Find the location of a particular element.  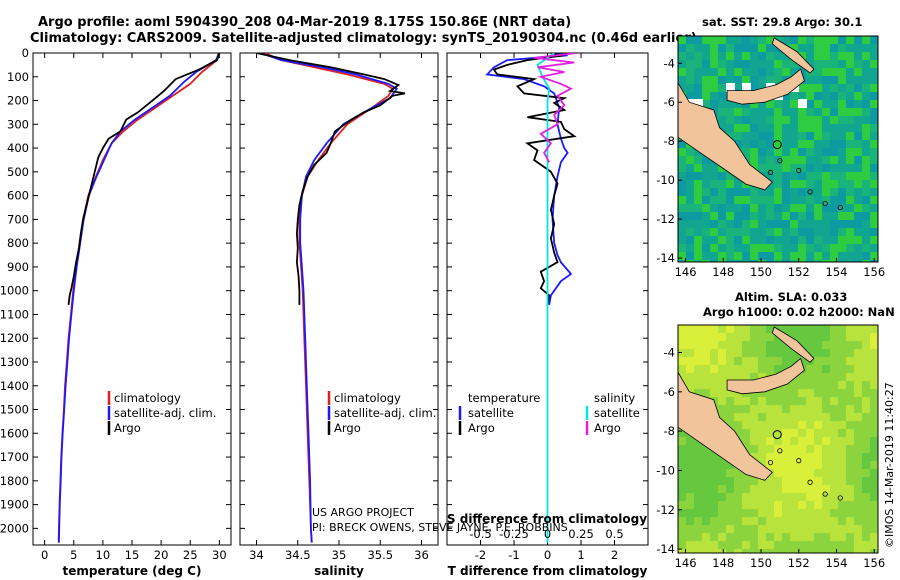

x-tick-label: -1 is located at coordinates (513, 555).